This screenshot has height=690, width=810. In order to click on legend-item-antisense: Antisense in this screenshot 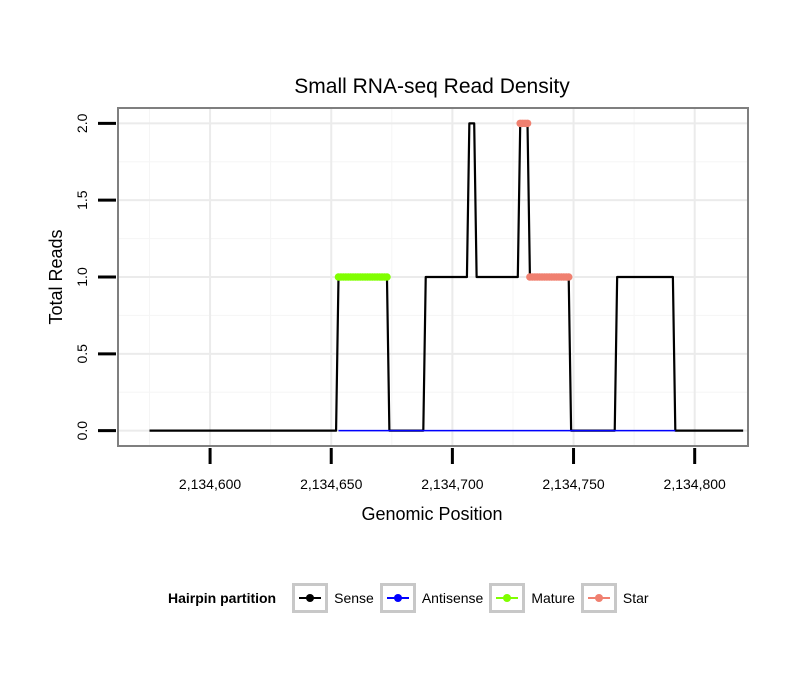, I will do `click(431, 598)`.